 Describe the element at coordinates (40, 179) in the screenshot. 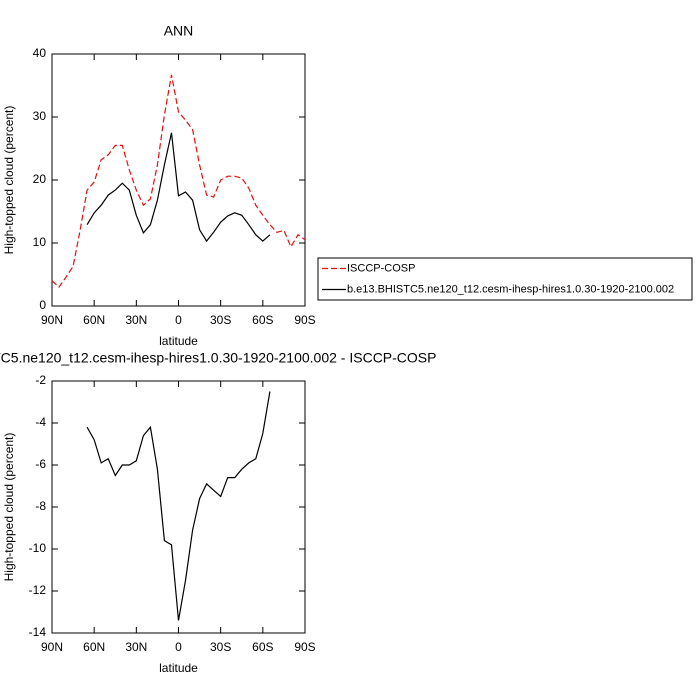

I see `y-tick-label: 20` at that location.